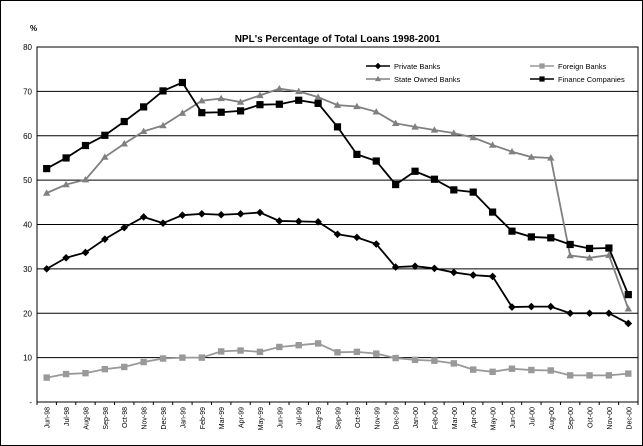  I want to click on x-tick-label: Jul-98, so click(67, 416).